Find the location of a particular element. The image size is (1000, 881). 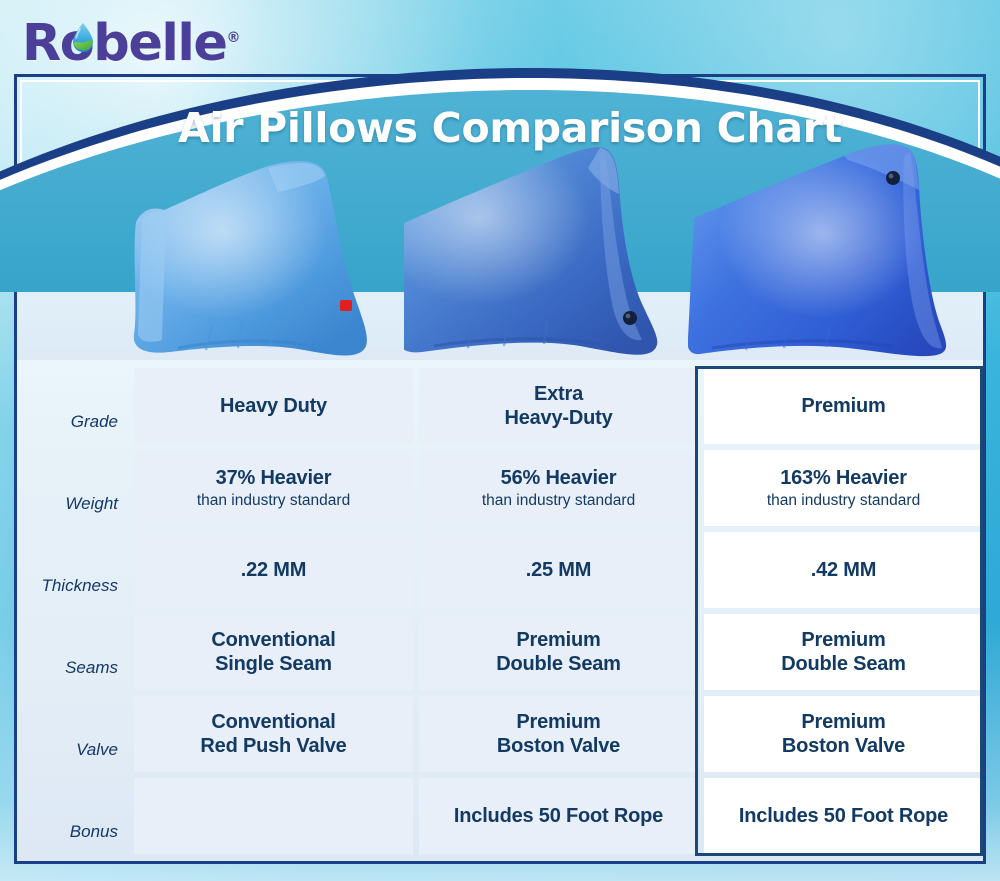

registered-trademark-mark: ® is located at coordinates (233, 37).